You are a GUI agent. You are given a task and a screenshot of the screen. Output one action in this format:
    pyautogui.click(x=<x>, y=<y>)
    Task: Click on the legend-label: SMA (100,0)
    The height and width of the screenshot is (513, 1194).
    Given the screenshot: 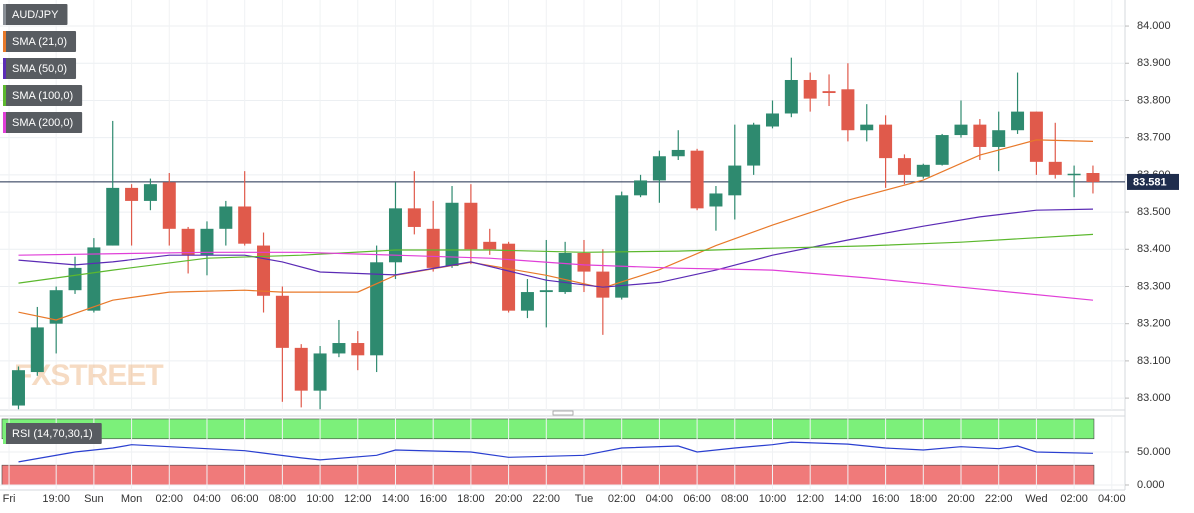 What is the action you would take?
    pyautogui.click(x=42, y=96)
    